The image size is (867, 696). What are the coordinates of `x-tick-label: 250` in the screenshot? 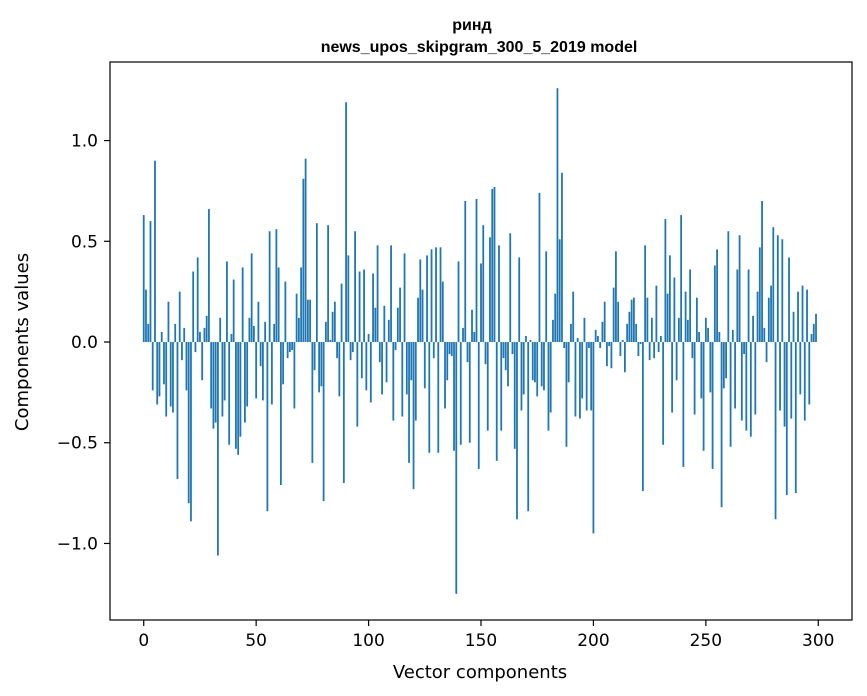 It's located at (706, 641).